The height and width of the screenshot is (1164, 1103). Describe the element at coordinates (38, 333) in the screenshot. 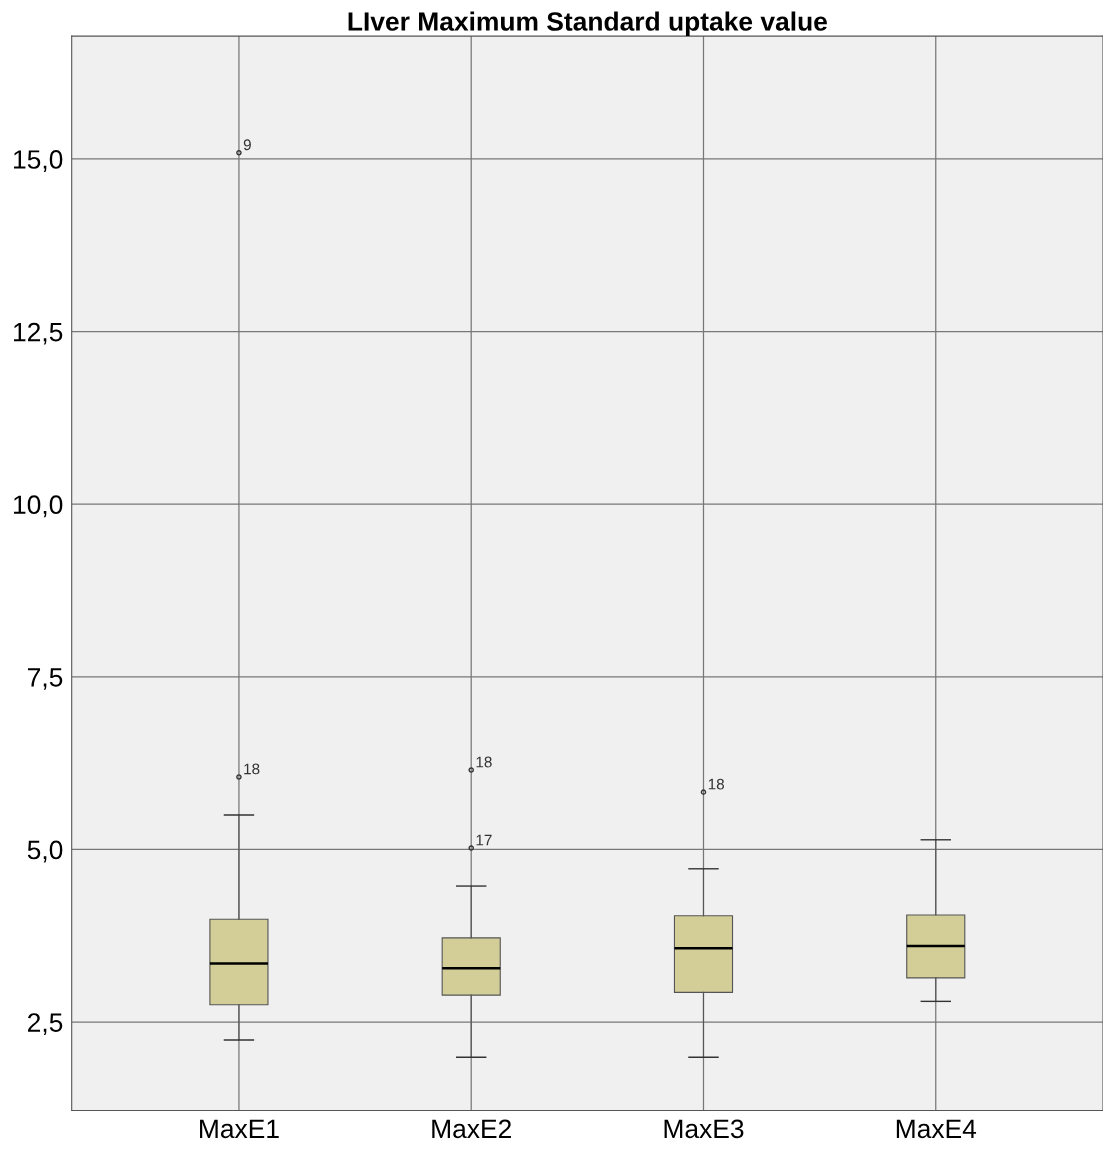

I see `y-tick-label: 12,5` at that location.